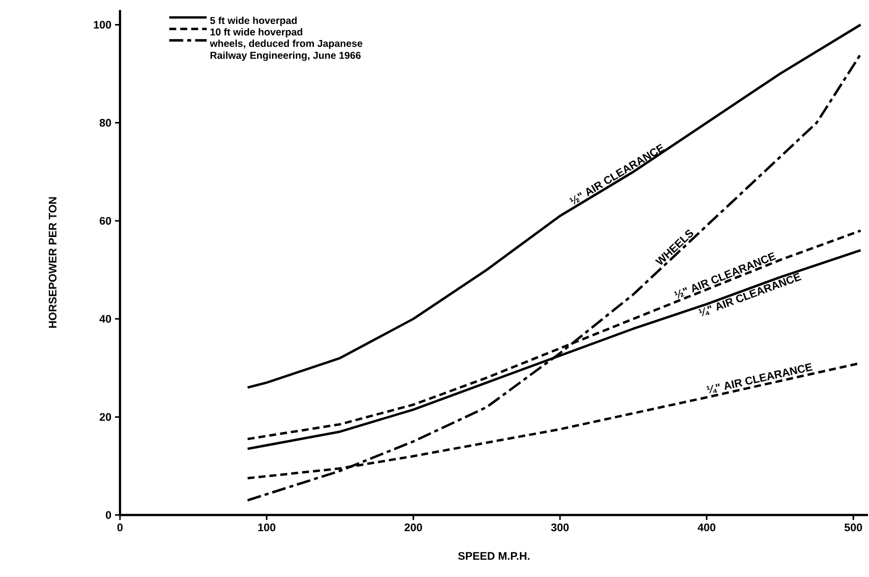 Image resolution: width=869 pixels, height=577 pixels. Describe the element at coordinates (256, 33) in the screenshot. I see `legend-label: 10 ft wide hoverpad` at that location.